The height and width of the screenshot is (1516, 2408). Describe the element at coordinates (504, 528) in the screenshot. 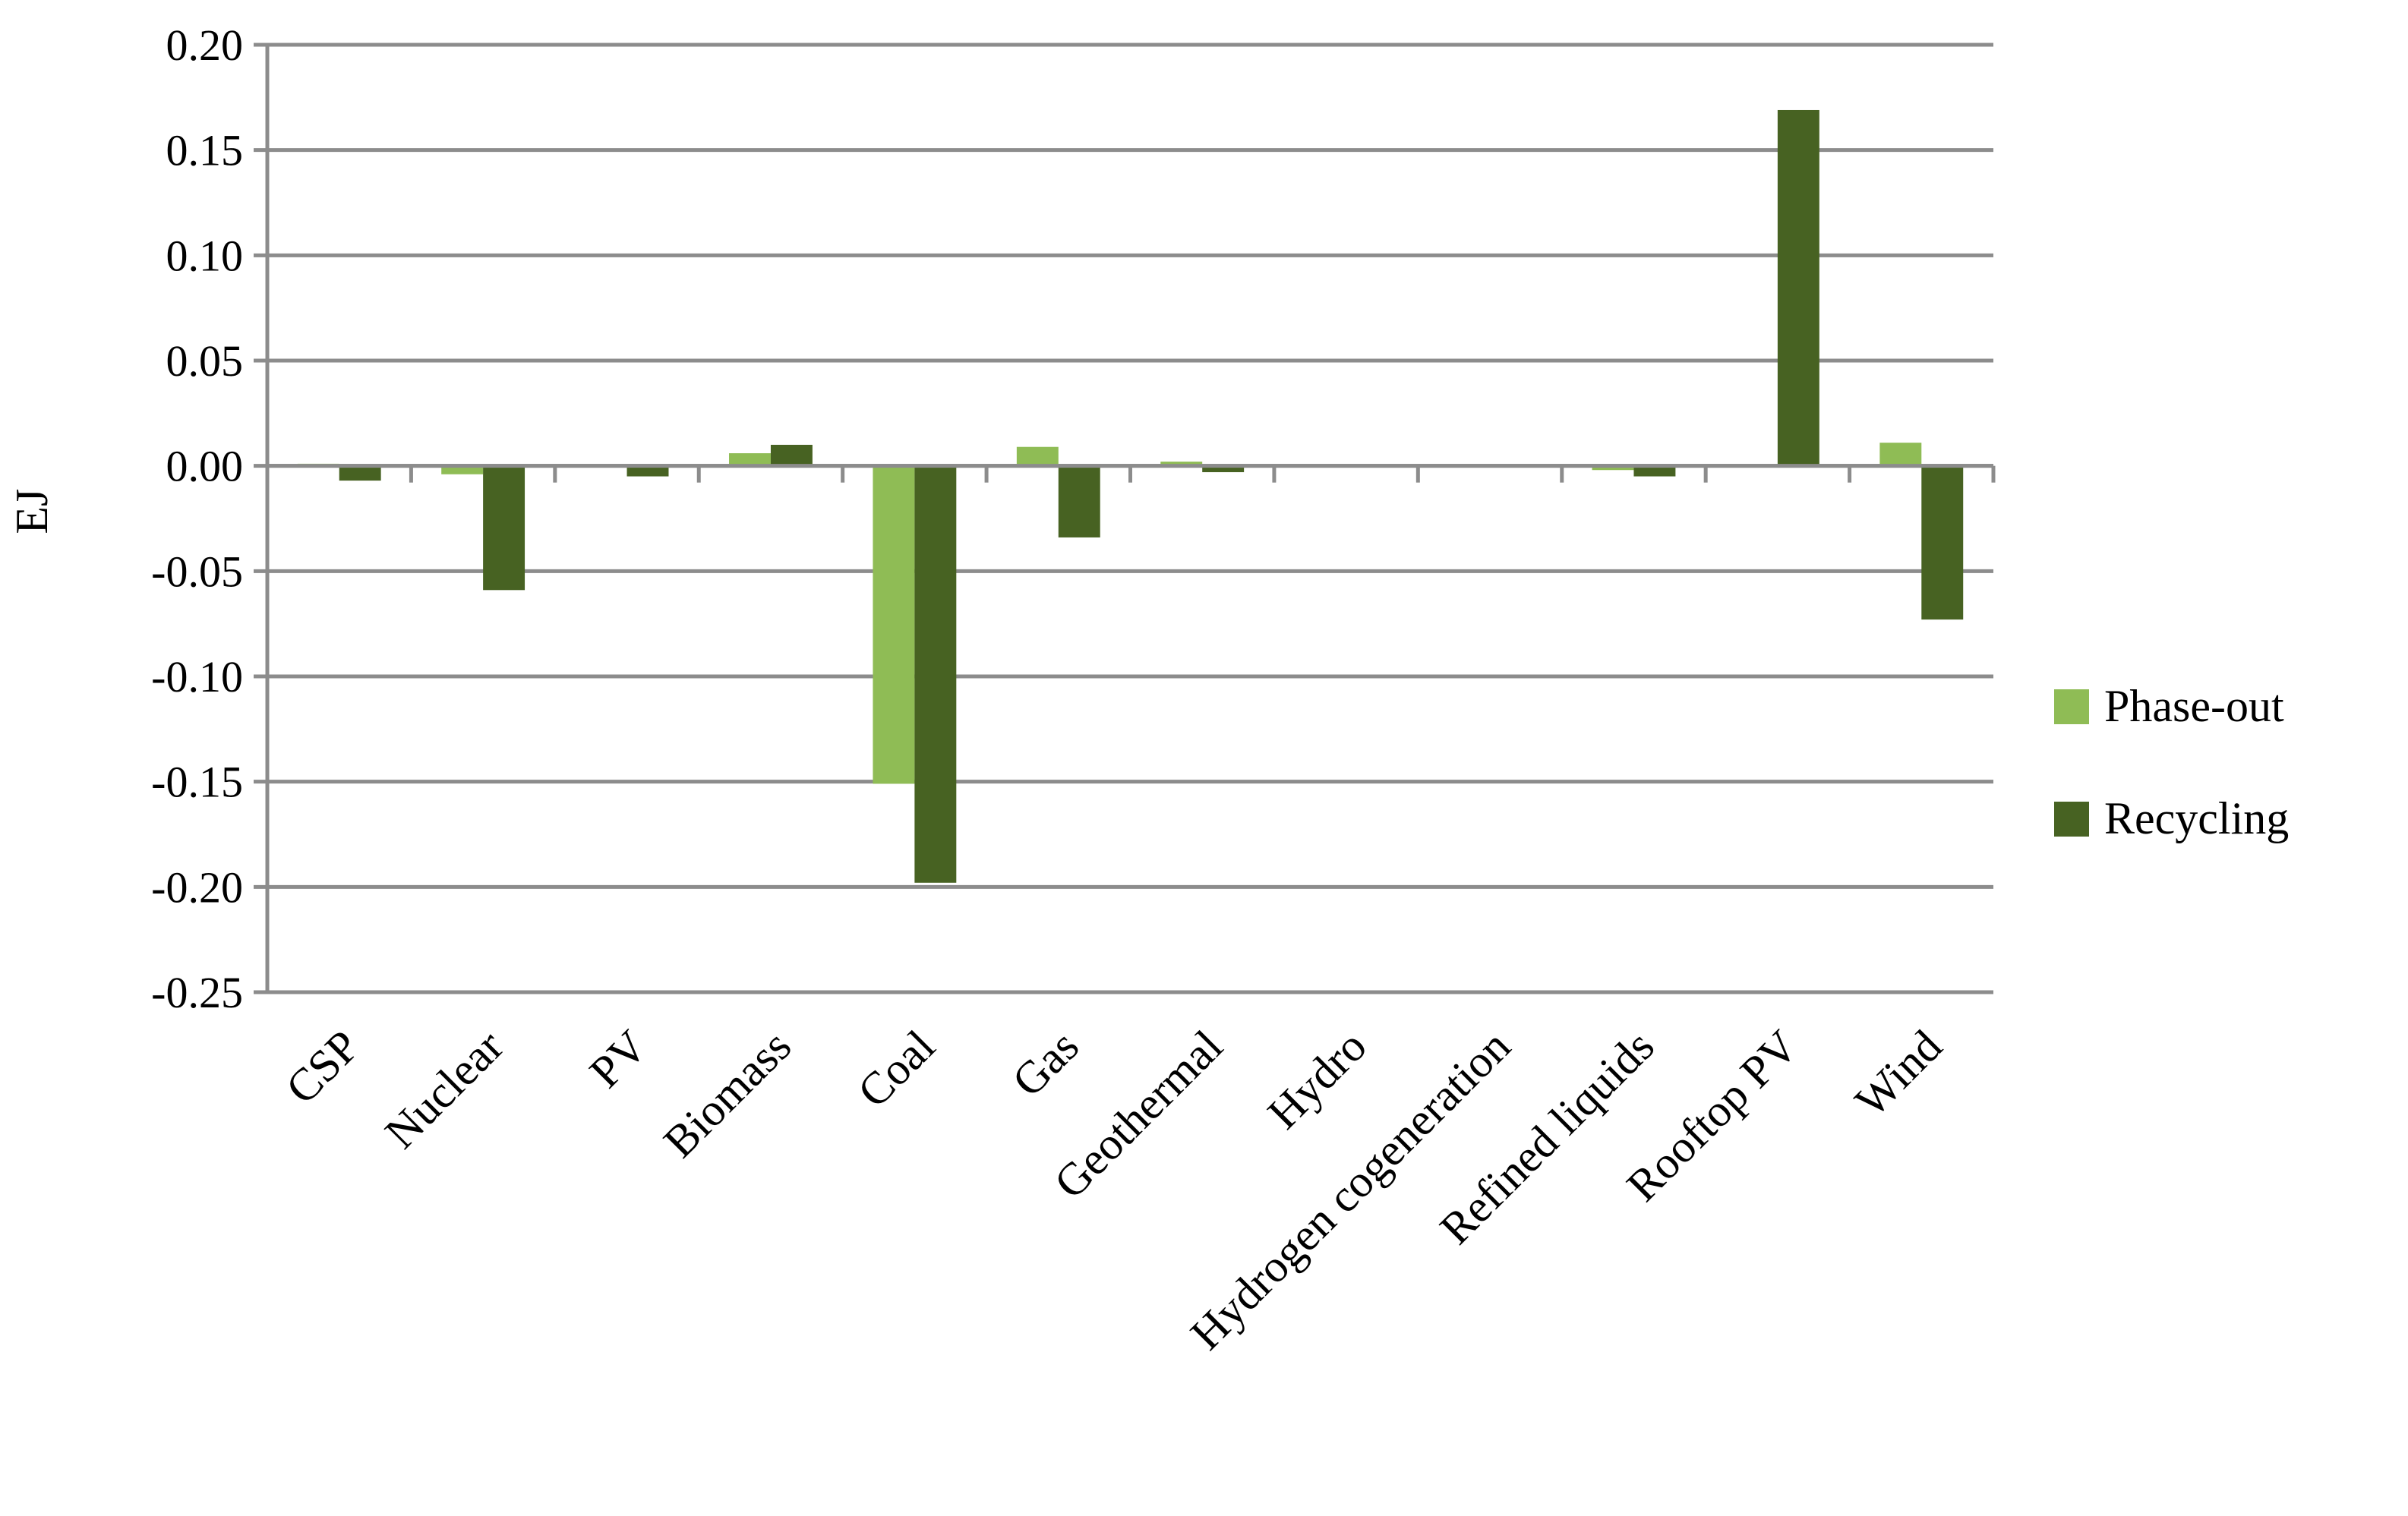

I see `bar-recycling-nuclear` at that location.